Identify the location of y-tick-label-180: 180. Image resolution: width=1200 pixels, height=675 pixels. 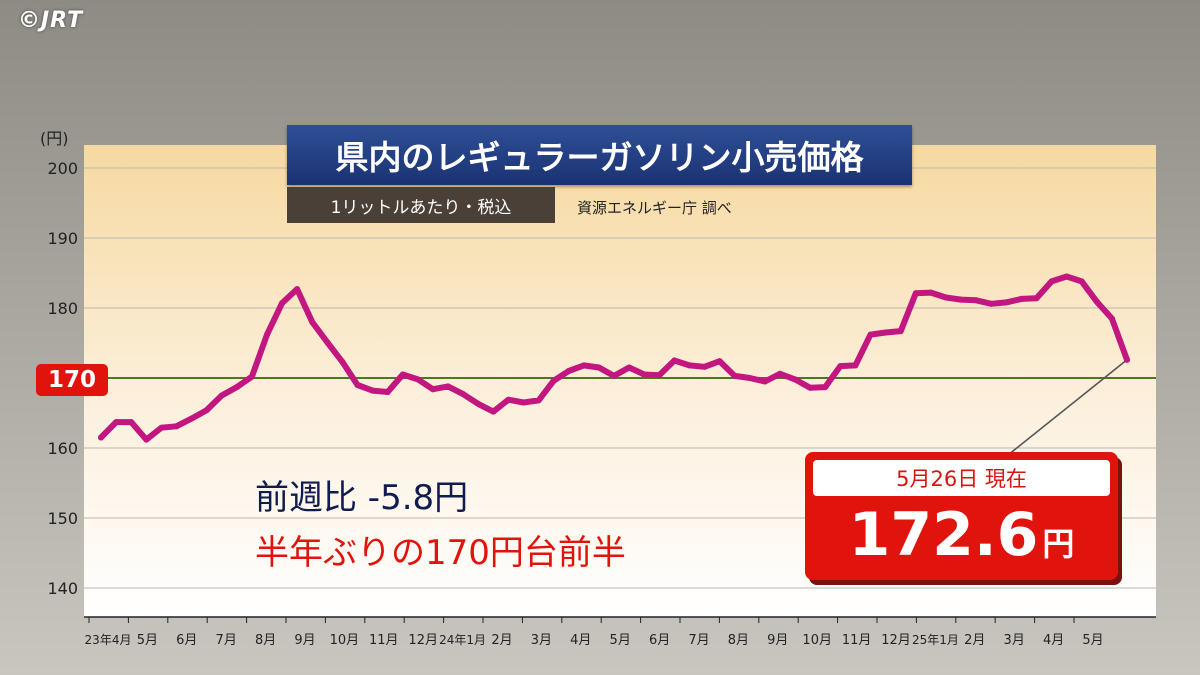
(62, 308).